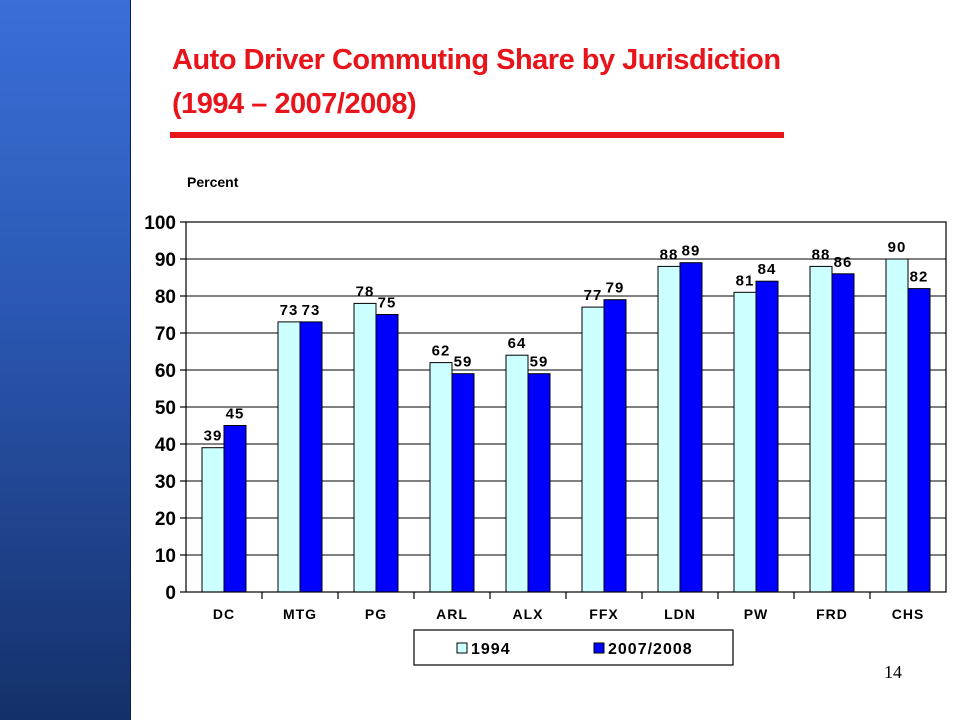 The height and width of the screenshot is (720, 960). What do you see at coordinates (160, 223) in the screenshot?
I see `y-tick-label: 100` at bounding box center [160, 223].